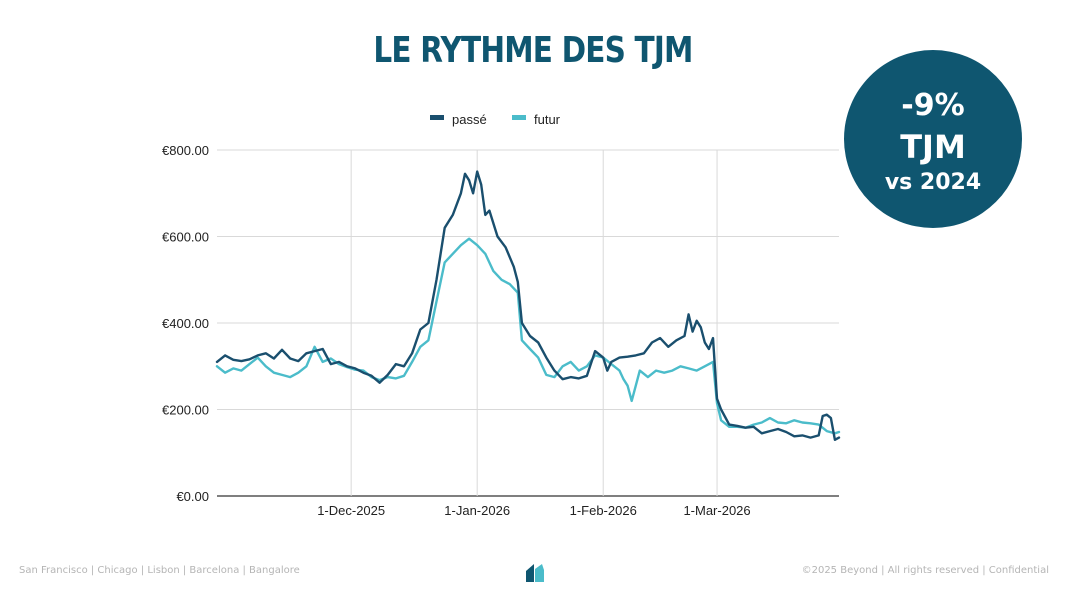 Image resolution: width=1066 pixels, height=596 pixels. What do you see at coordinates (185, 150) in the screenshot?
I see `y-tick-label: €800.00` at bounding box center [185, 150].